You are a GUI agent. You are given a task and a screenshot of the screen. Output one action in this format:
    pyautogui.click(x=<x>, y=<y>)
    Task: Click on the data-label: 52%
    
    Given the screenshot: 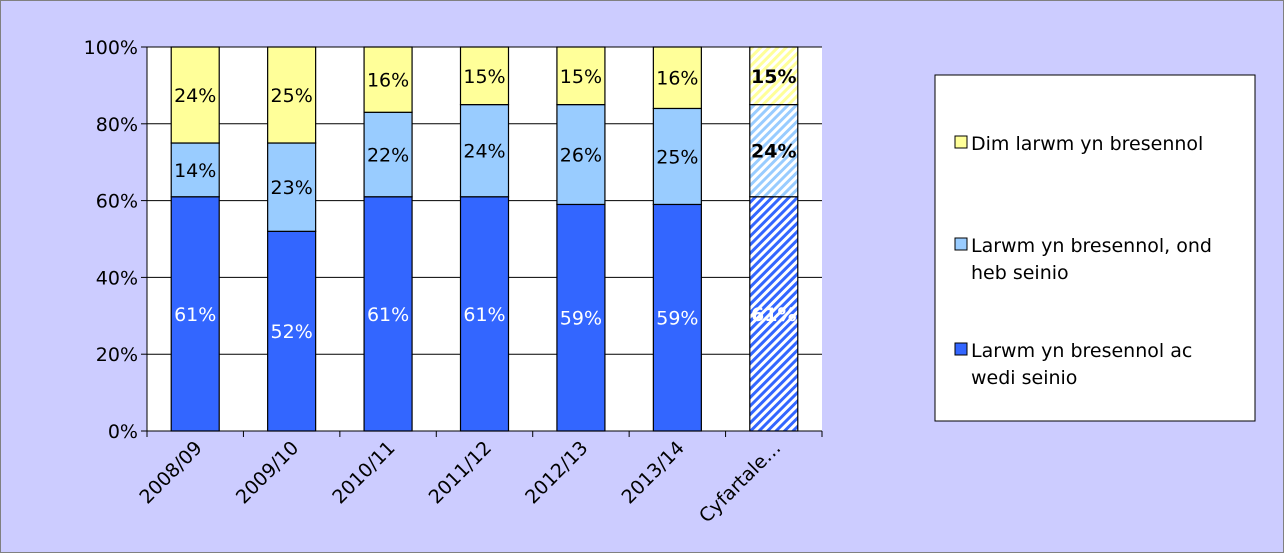 What is the action you would take?
    pyautogui.click(x=292, y=332)
    